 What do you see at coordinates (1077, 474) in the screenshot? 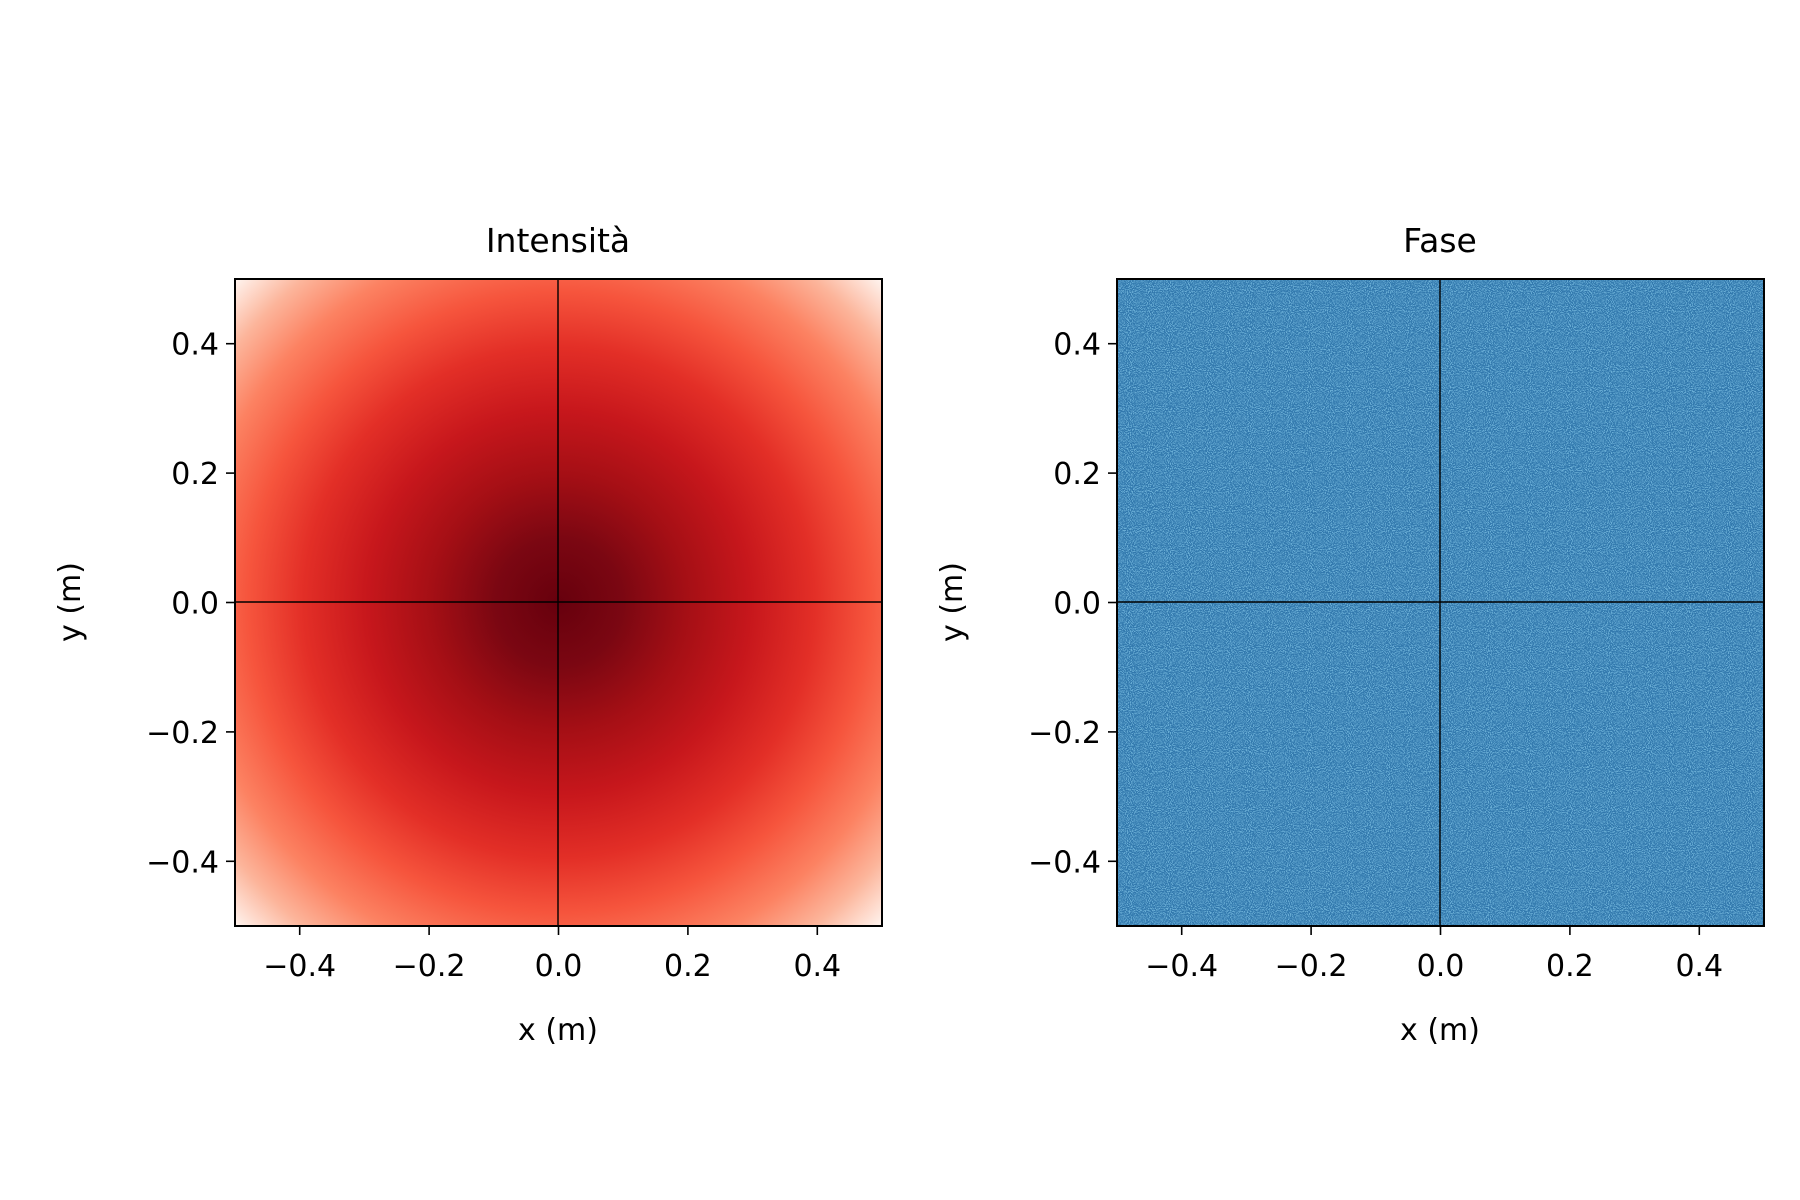
I see `phase-y-tick-label: 0.2` at bounding box center [1077, 474].